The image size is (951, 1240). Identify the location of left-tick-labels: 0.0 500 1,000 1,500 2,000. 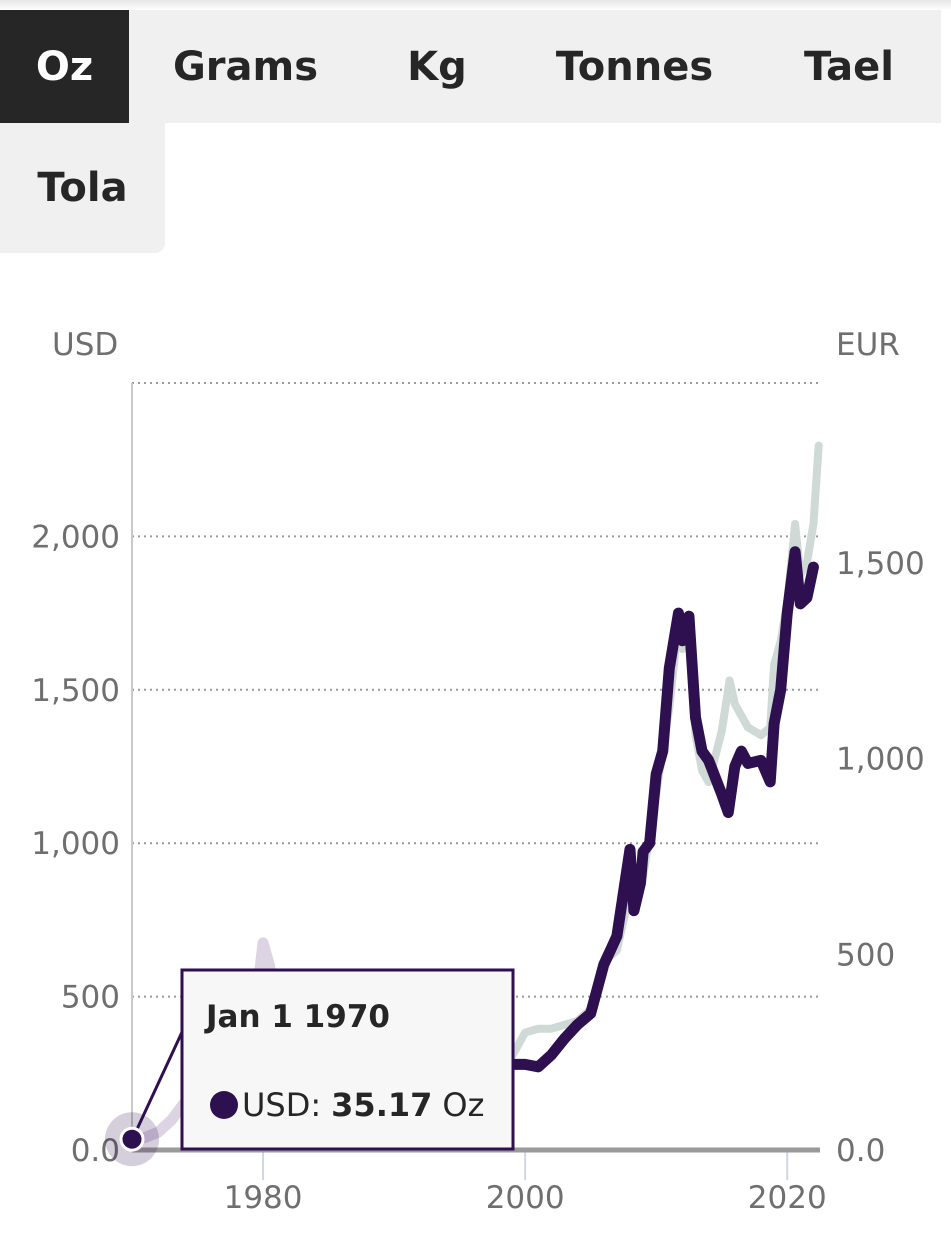
(75, 844).